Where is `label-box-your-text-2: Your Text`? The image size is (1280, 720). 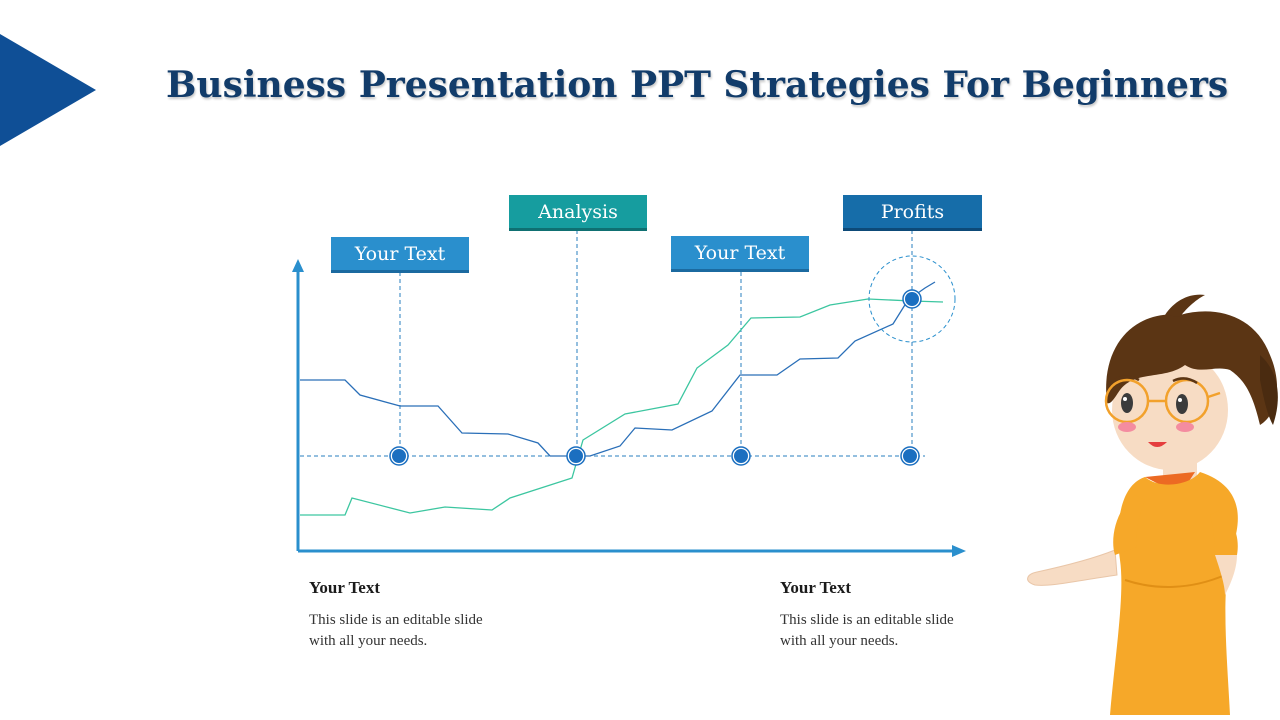 label-box-your-text-2: Your Text is located at coordinates (740, 254).